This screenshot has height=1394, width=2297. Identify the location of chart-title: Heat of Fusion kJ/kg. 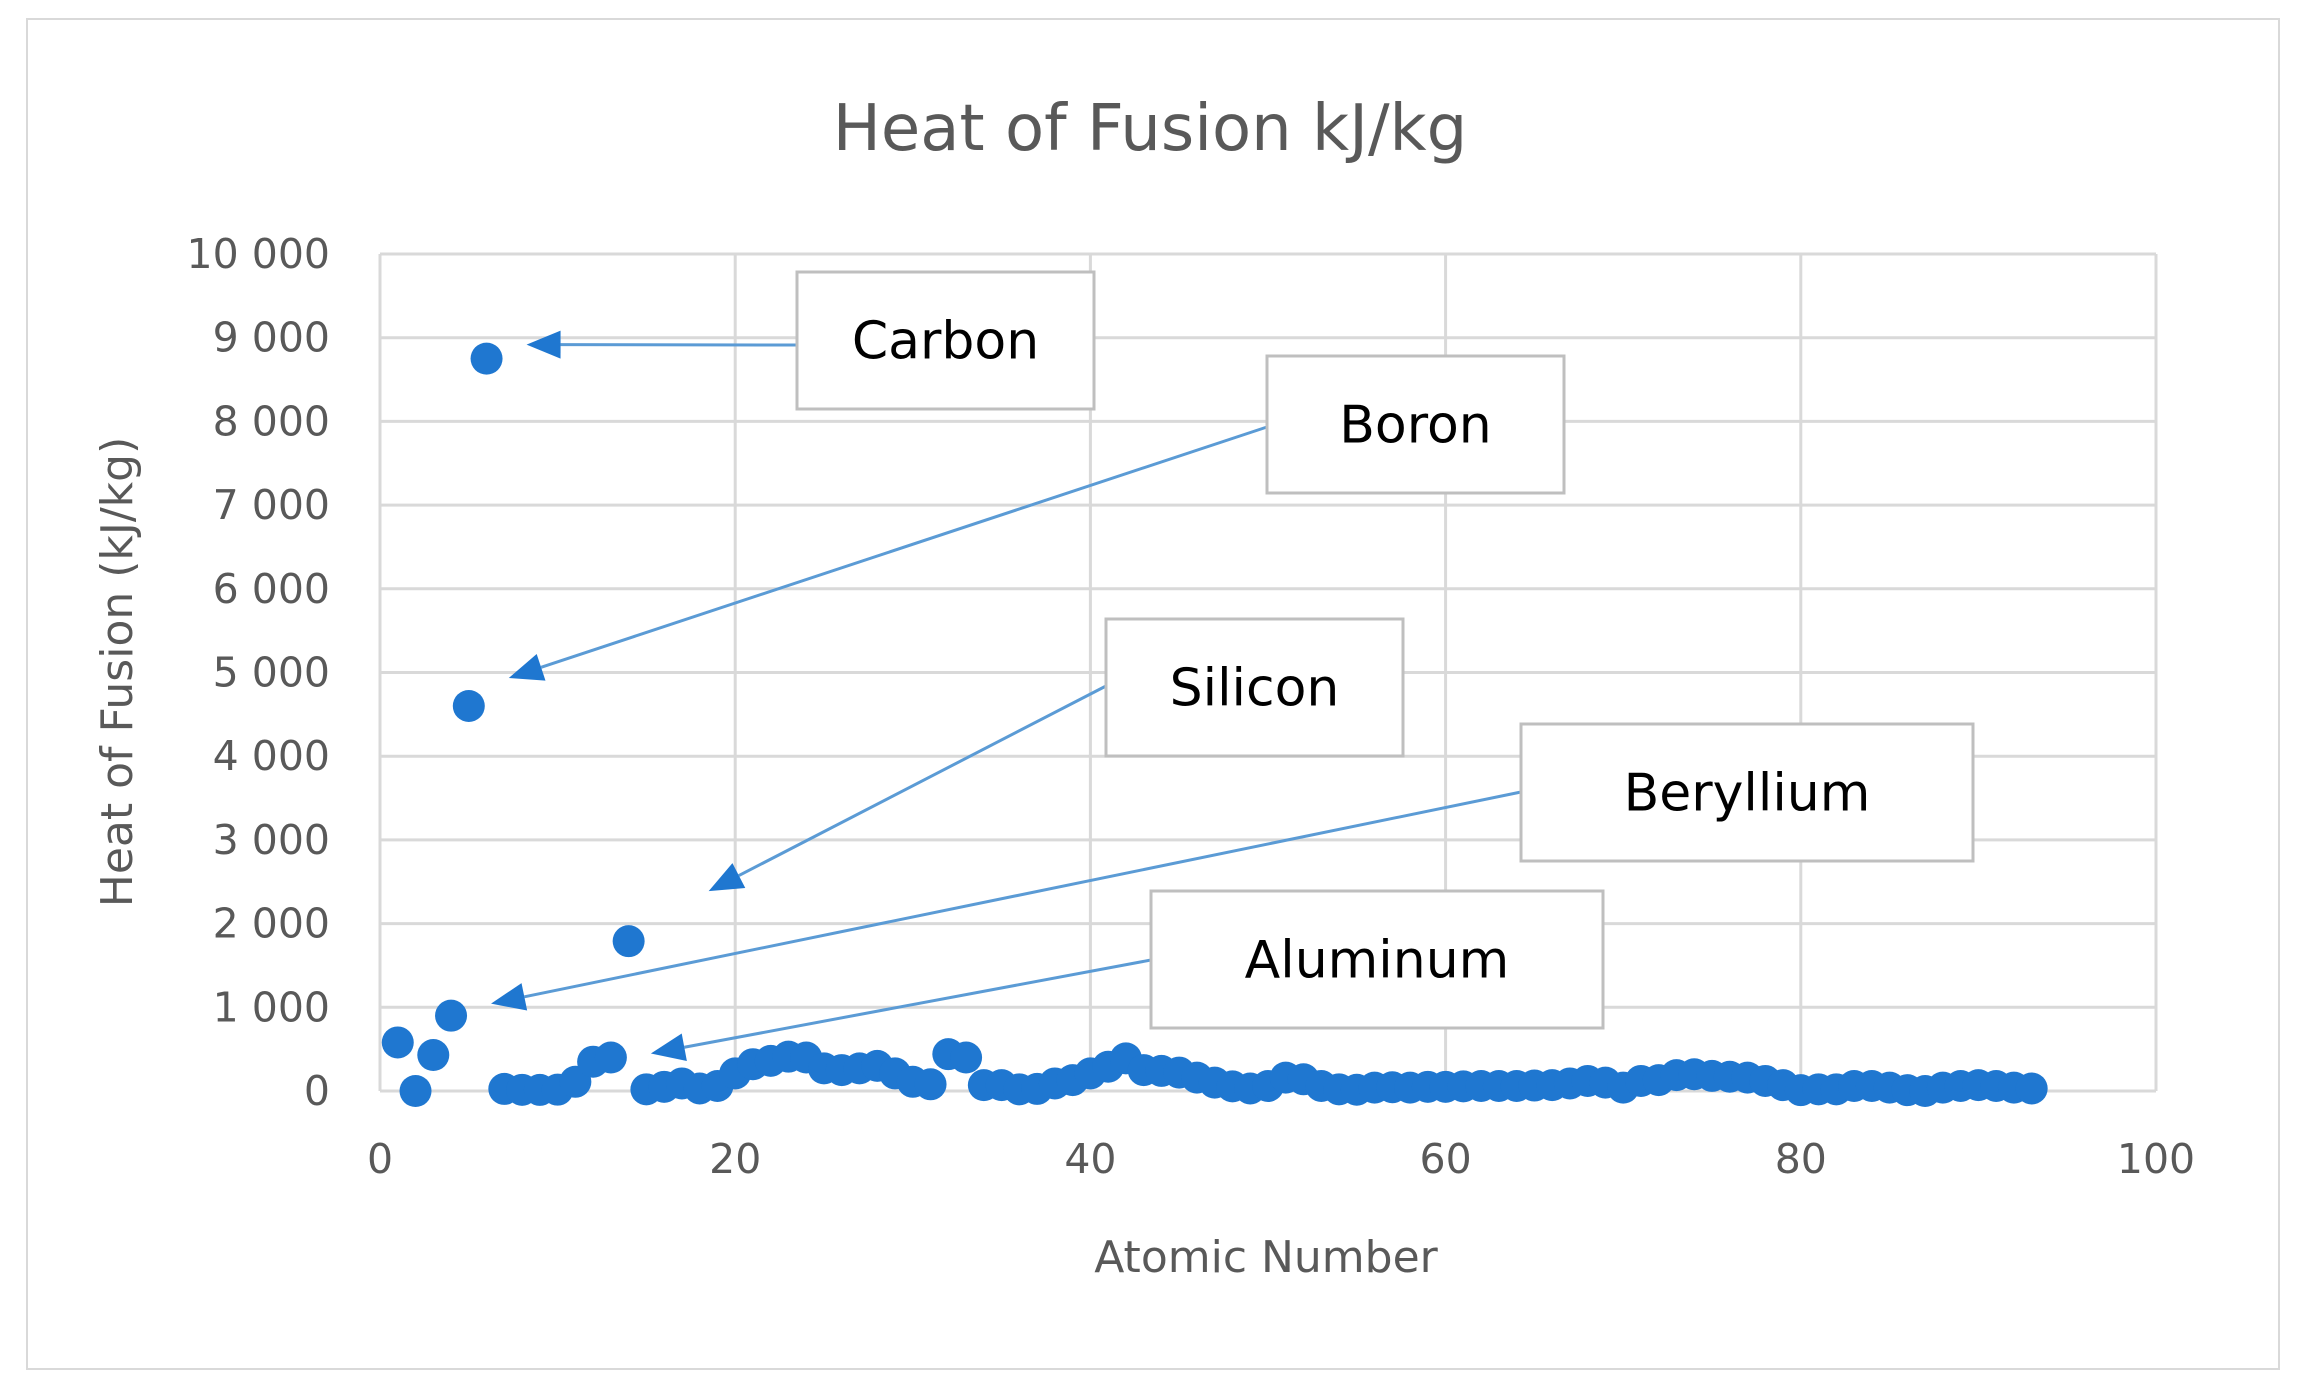
(1150, 129).